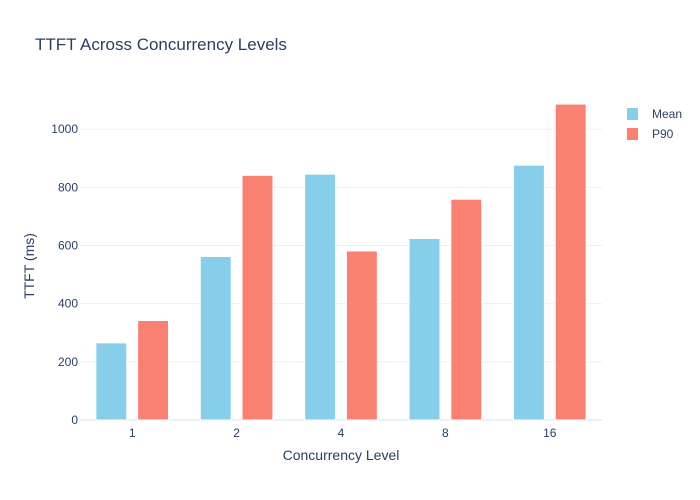 Image resolution: width=700 pixels, height=500 pixels. I want to click on y-axis-title: TTFT (ms), so click(29, 266).